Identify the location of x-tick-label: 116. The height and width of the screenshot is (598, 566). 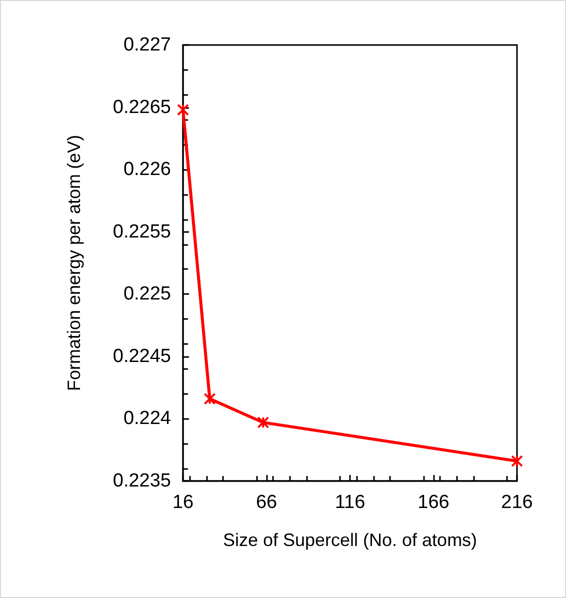
(350, 502).